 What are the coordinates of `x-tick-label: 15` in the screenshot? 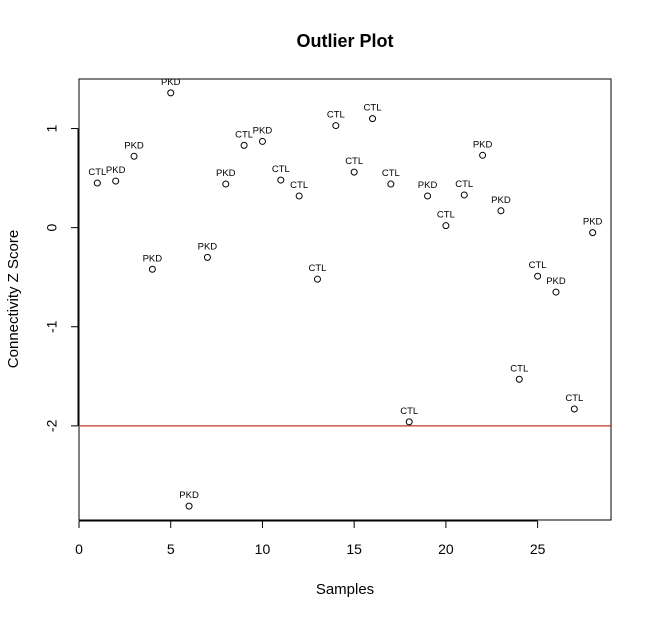 It's located at (354, 549).